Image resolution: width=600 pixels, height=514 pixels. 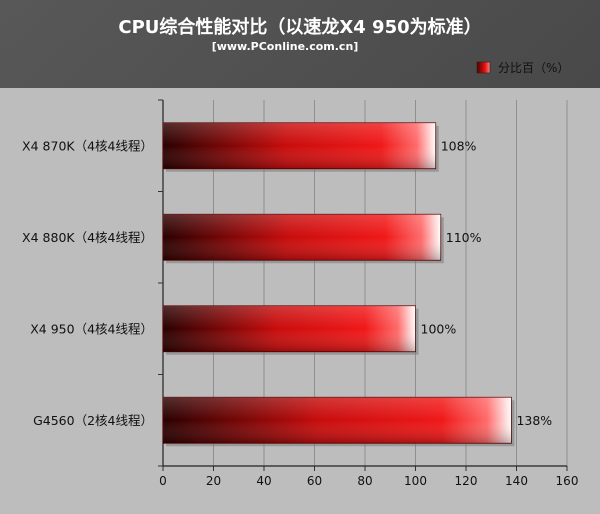 What do you see at coordinates (93, 420) in the screenshot?
I see `category-label: G4560（2核4线程）` at bounding box center [93, 420].